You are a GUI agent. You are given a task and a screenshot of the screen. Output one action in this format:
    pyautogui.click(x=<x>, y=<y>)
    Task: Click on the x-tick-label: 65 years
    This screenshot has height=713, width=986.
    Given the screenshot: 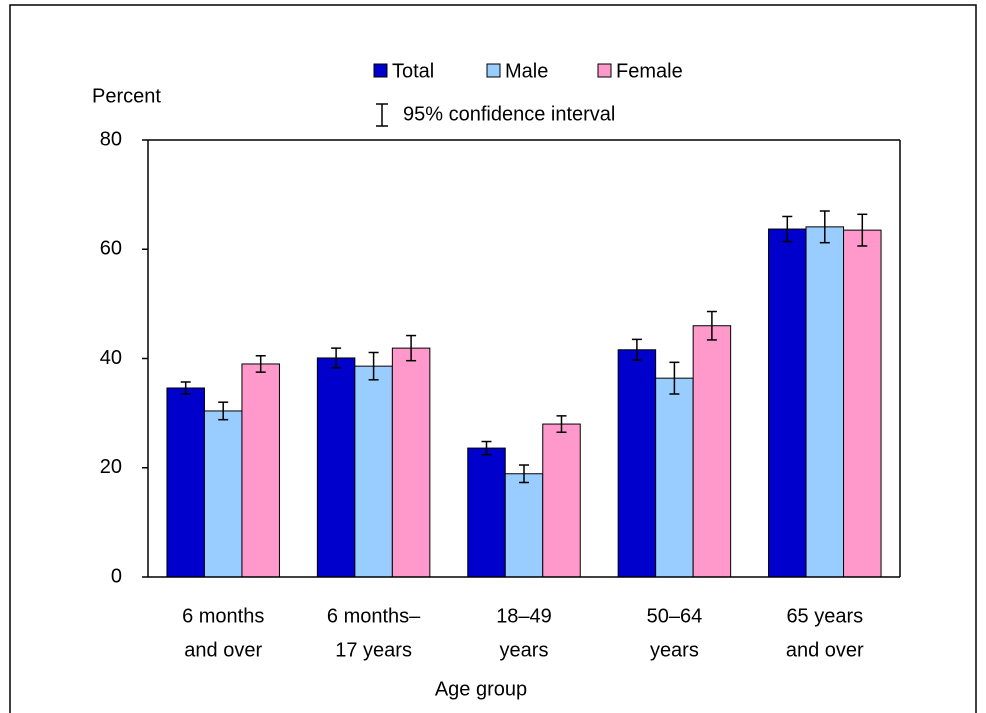 What is the action you would take?
    pyautogui.click(x=824, y=616)
    